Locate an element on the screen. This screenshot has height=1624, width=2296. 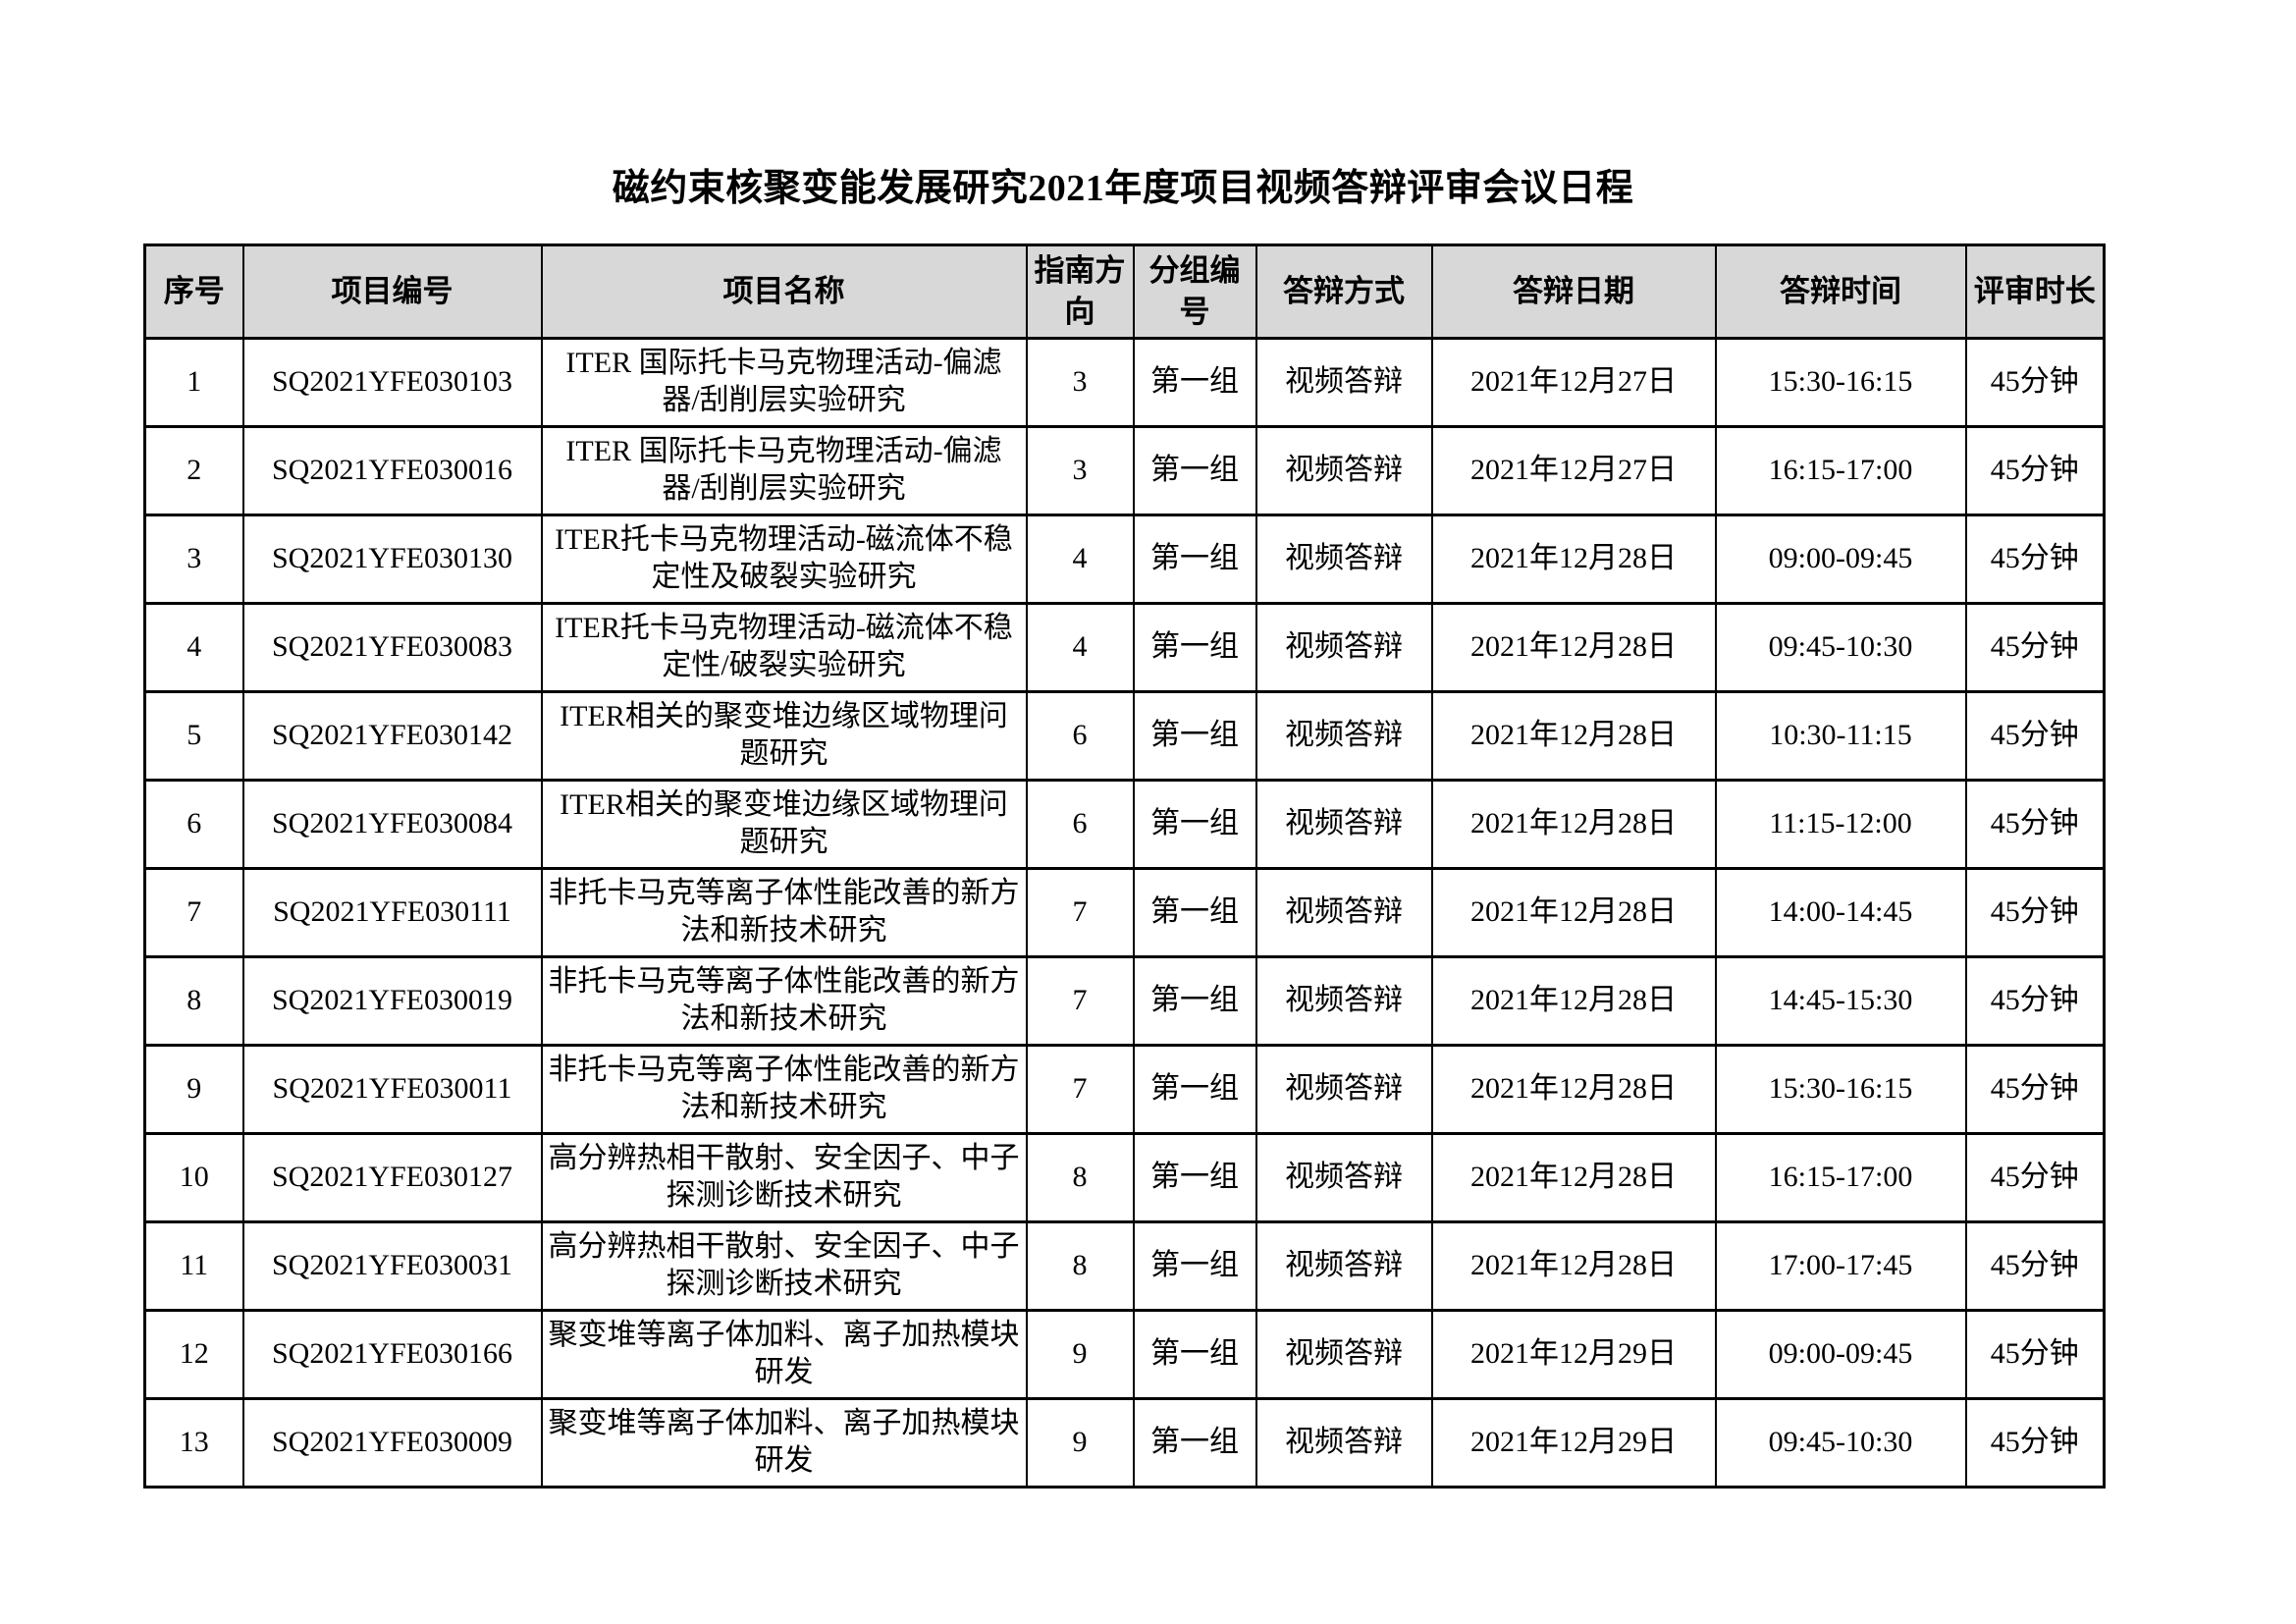
cell-guide-direction: 6 is located at coordinates (1080, 824).